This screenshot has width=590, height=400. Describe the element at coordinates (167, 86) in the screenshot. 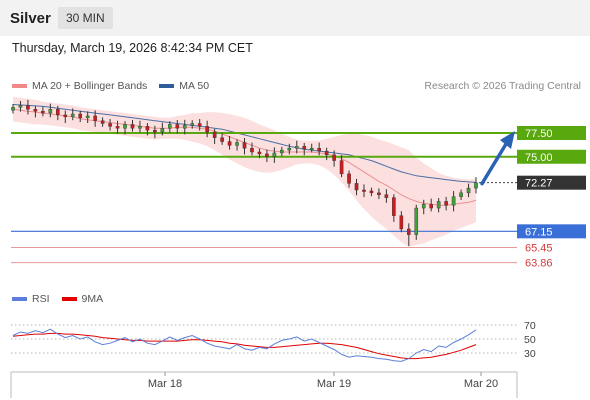

I see `legend-swatch-ma50` at that location.